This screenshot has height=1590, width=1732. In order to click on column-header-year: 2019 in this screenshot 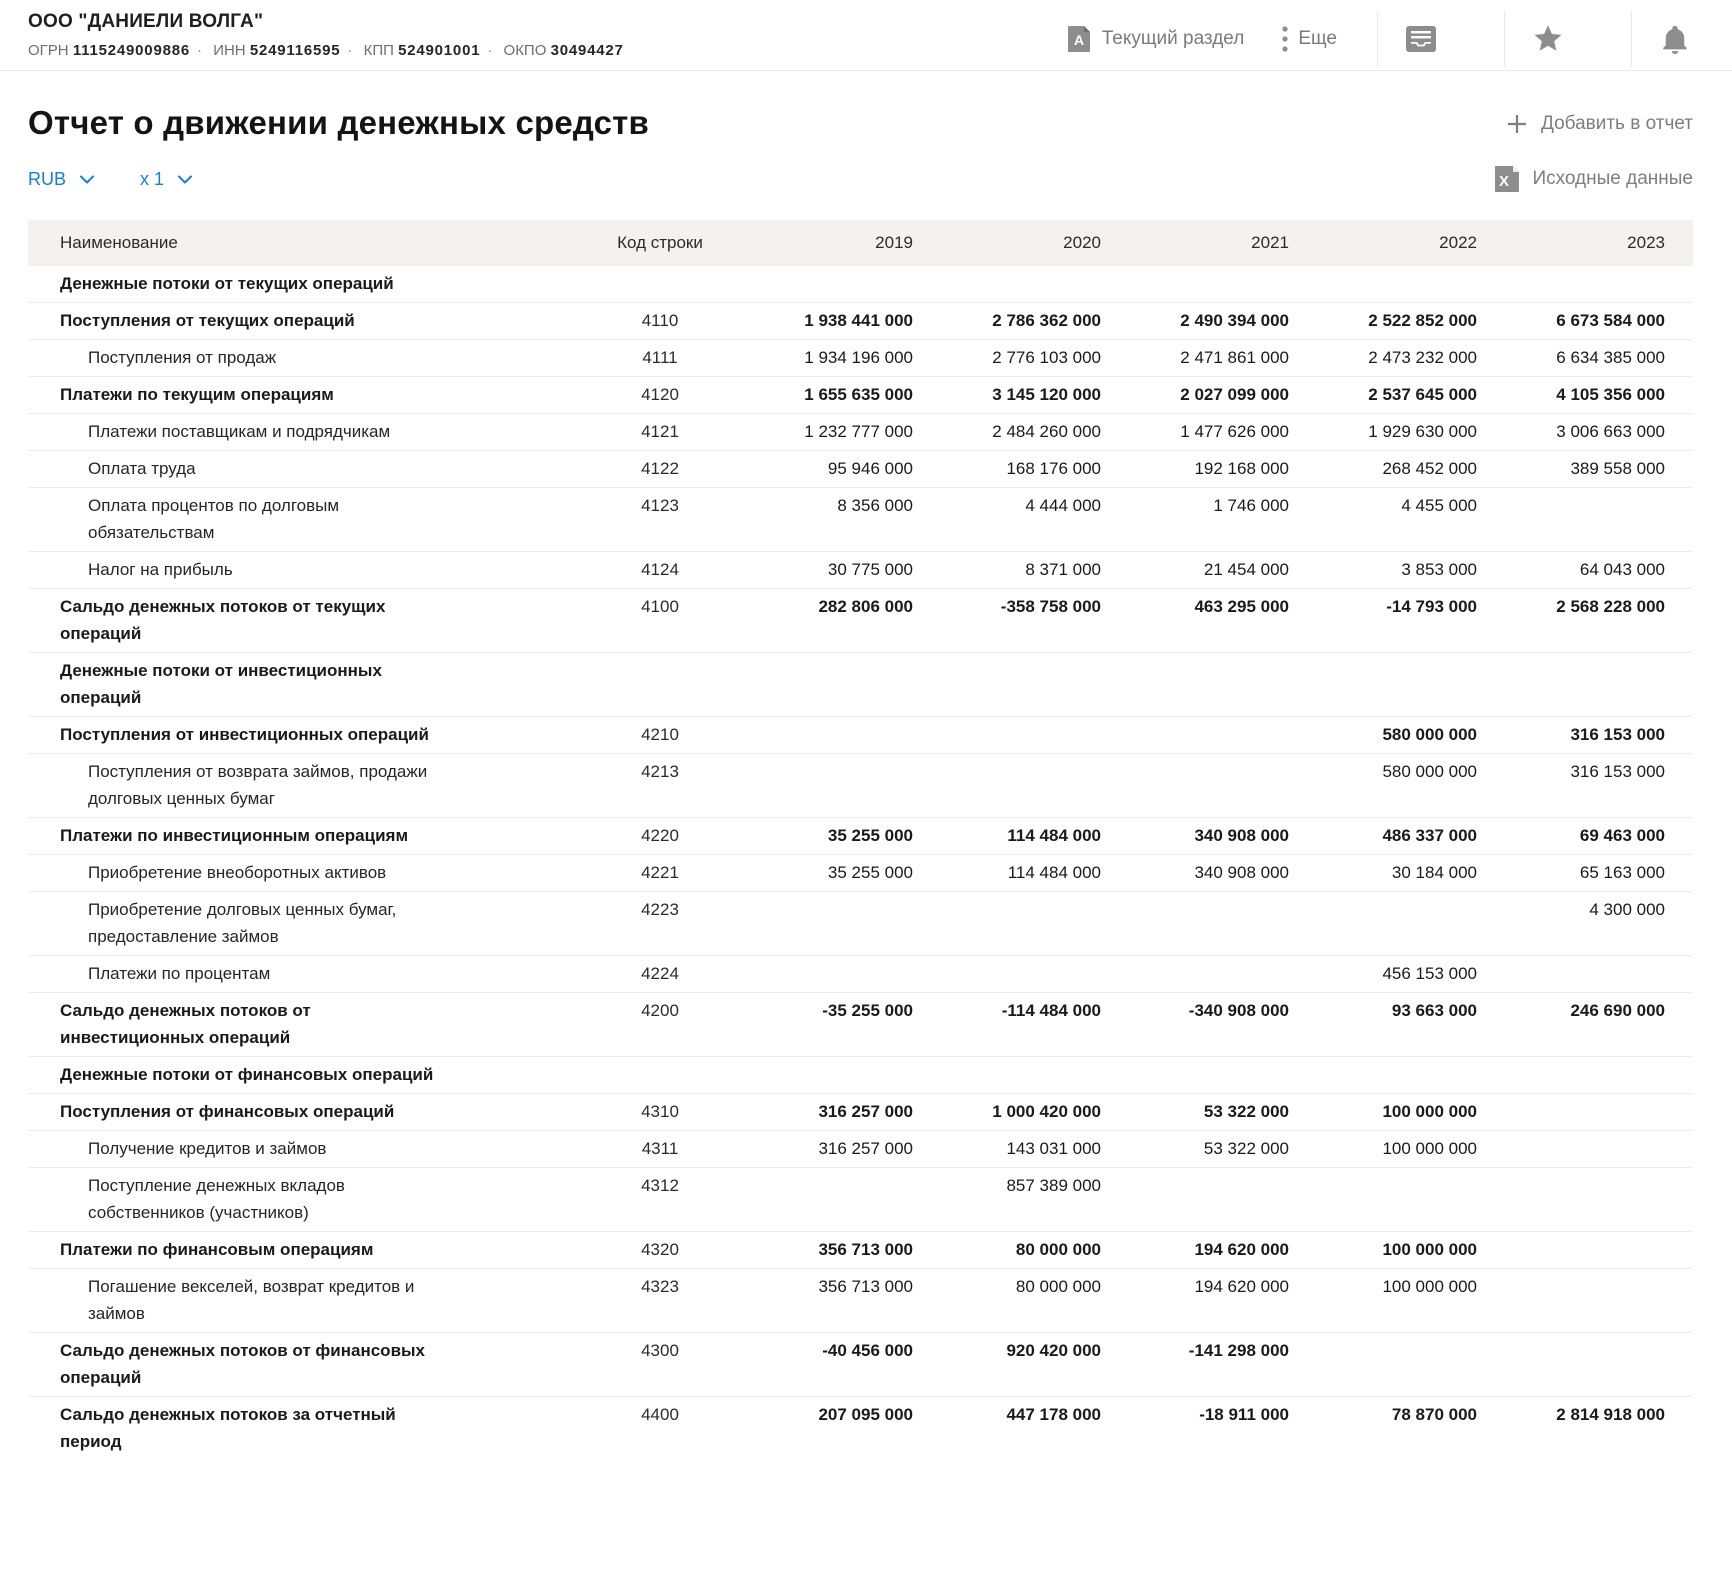, I will do `click(894, 242)`.